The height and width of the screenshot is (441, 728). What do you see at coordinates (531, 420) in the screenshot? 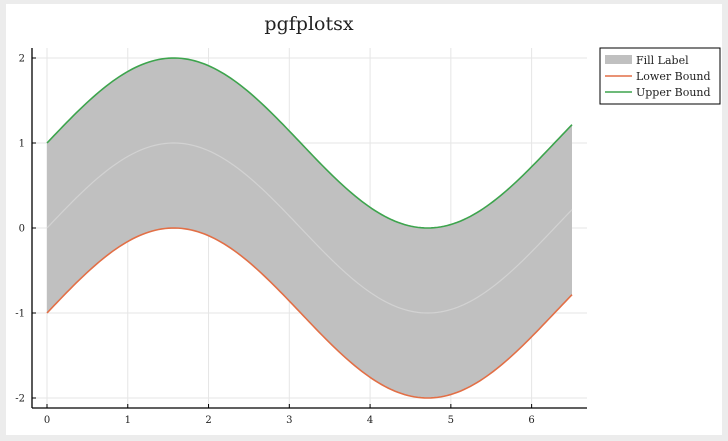
I see `x-tick-label: 6` at bounding box center [531, 420].